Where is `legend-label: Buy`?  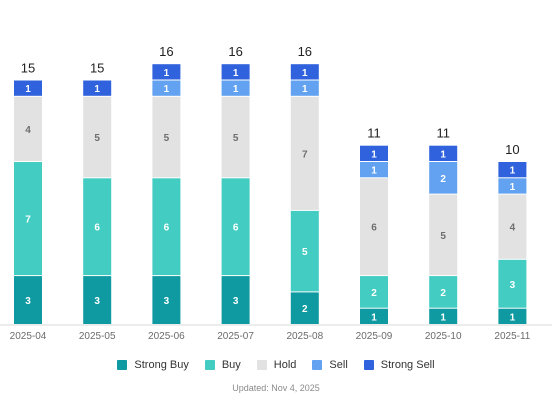
legend-label: Buy is located at coordinates (231, 365).